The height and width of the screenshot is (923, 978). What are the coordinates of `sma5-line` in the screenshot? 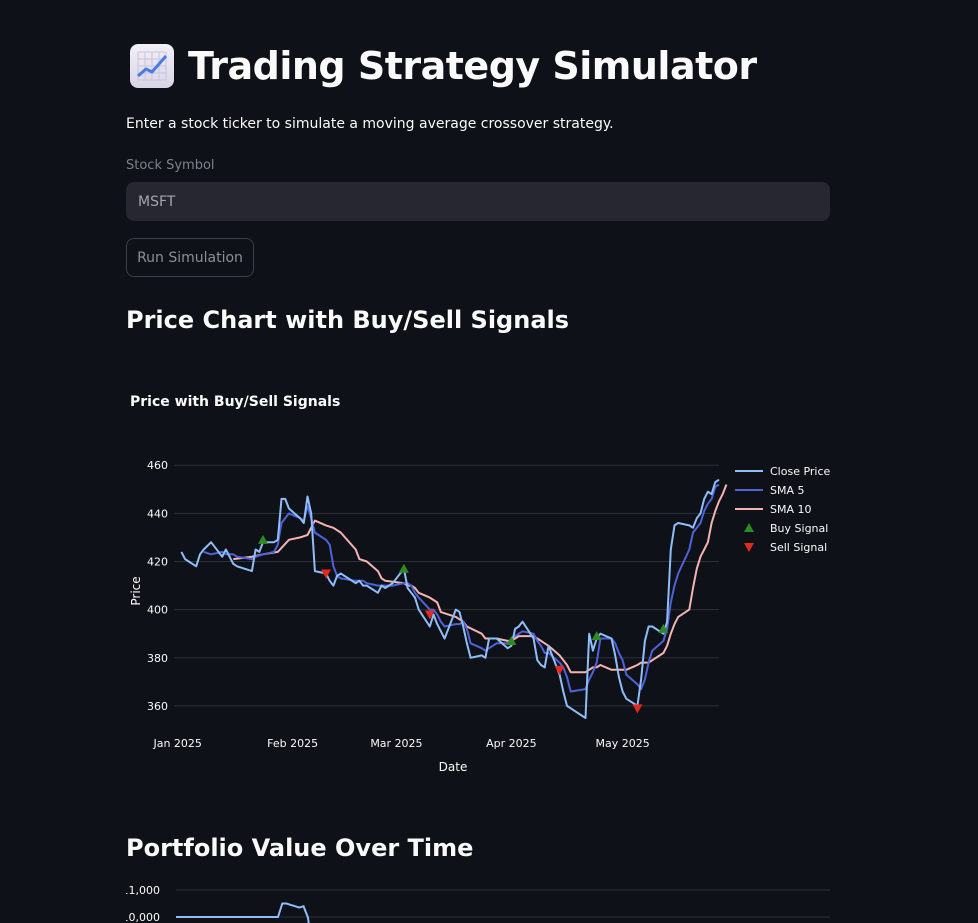 It's located at (461, 588).